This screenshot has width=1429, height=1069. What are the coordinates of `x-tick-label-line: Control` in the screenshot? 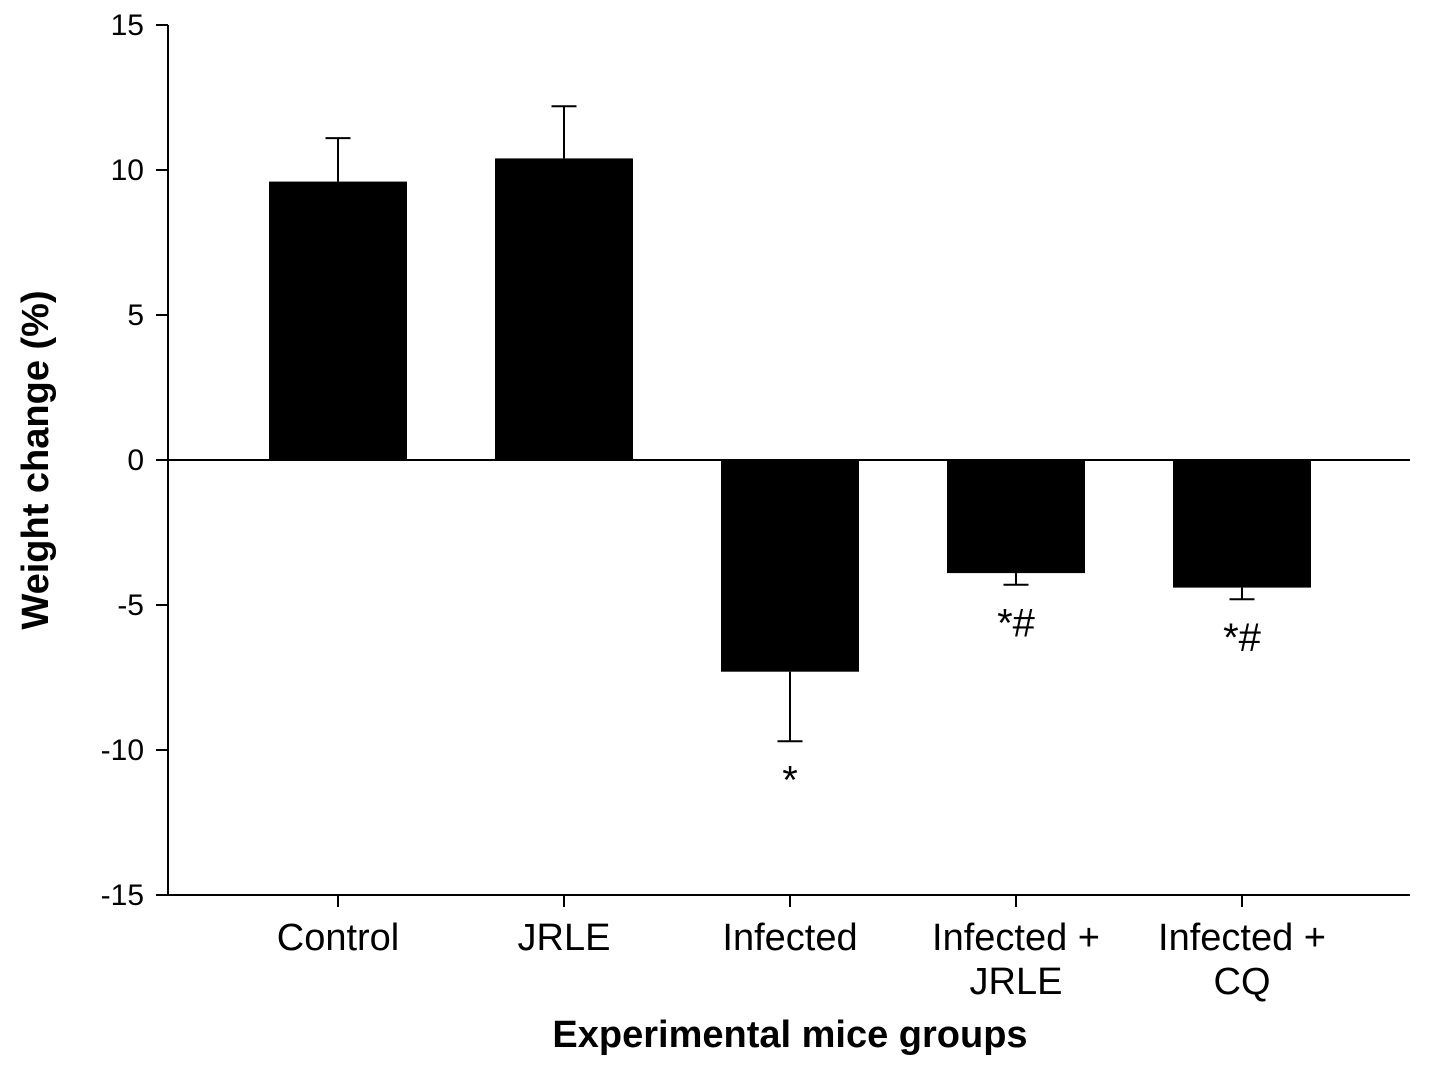 It's located at (338, 938).